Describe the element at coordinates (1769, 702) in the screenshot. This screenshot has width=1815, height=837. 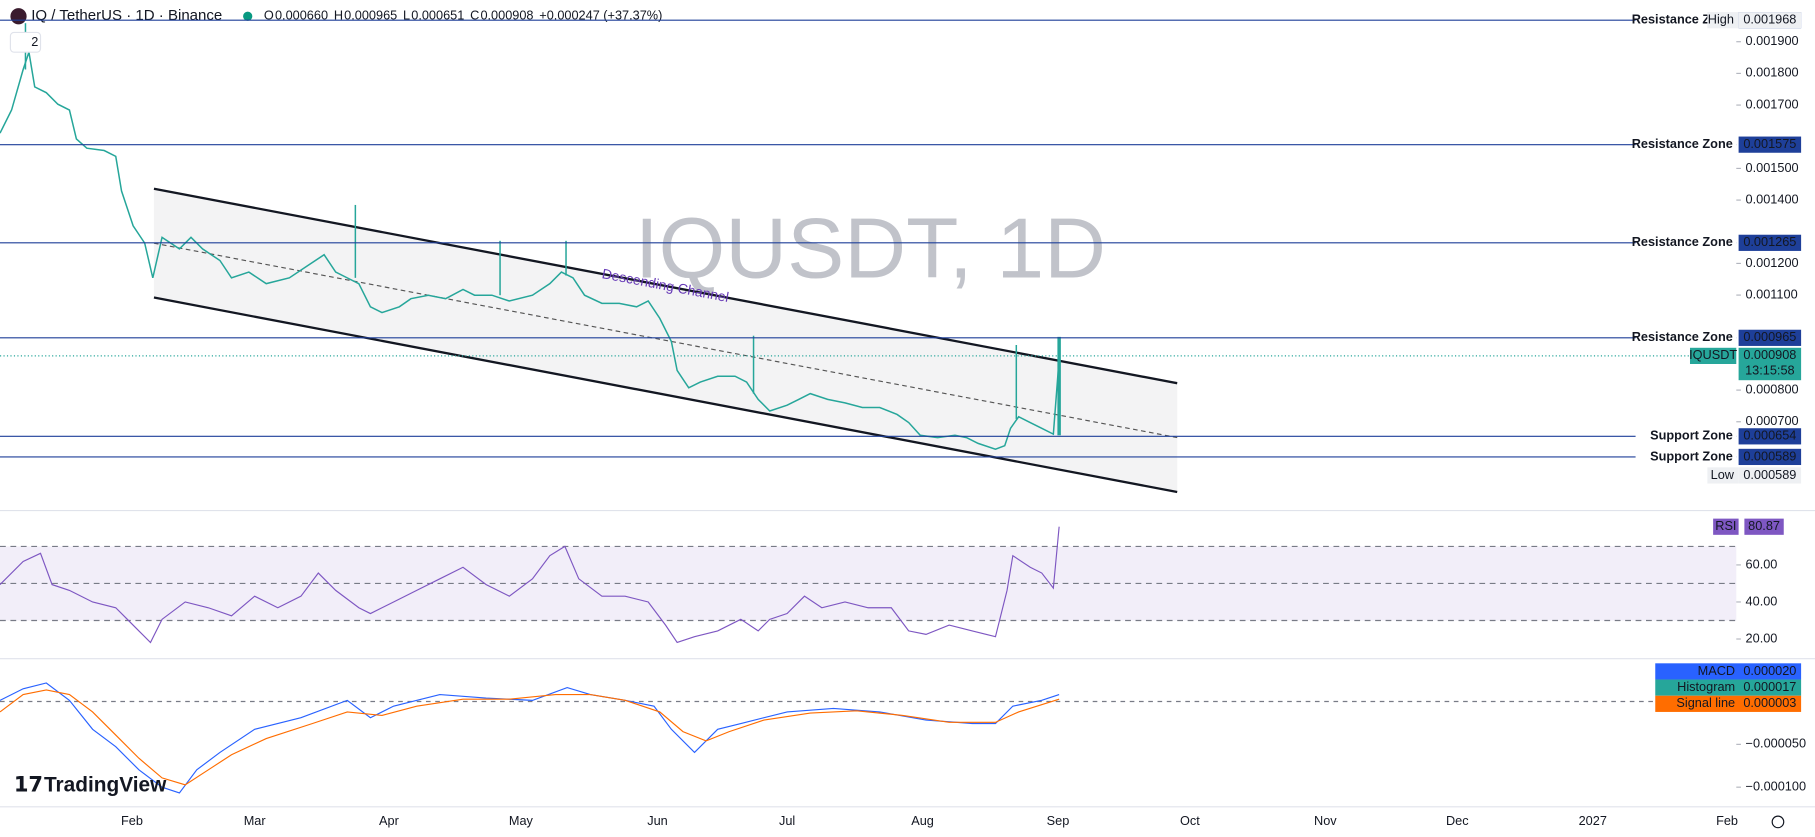
I see `macd-legend-value: 0.000003` at that location.